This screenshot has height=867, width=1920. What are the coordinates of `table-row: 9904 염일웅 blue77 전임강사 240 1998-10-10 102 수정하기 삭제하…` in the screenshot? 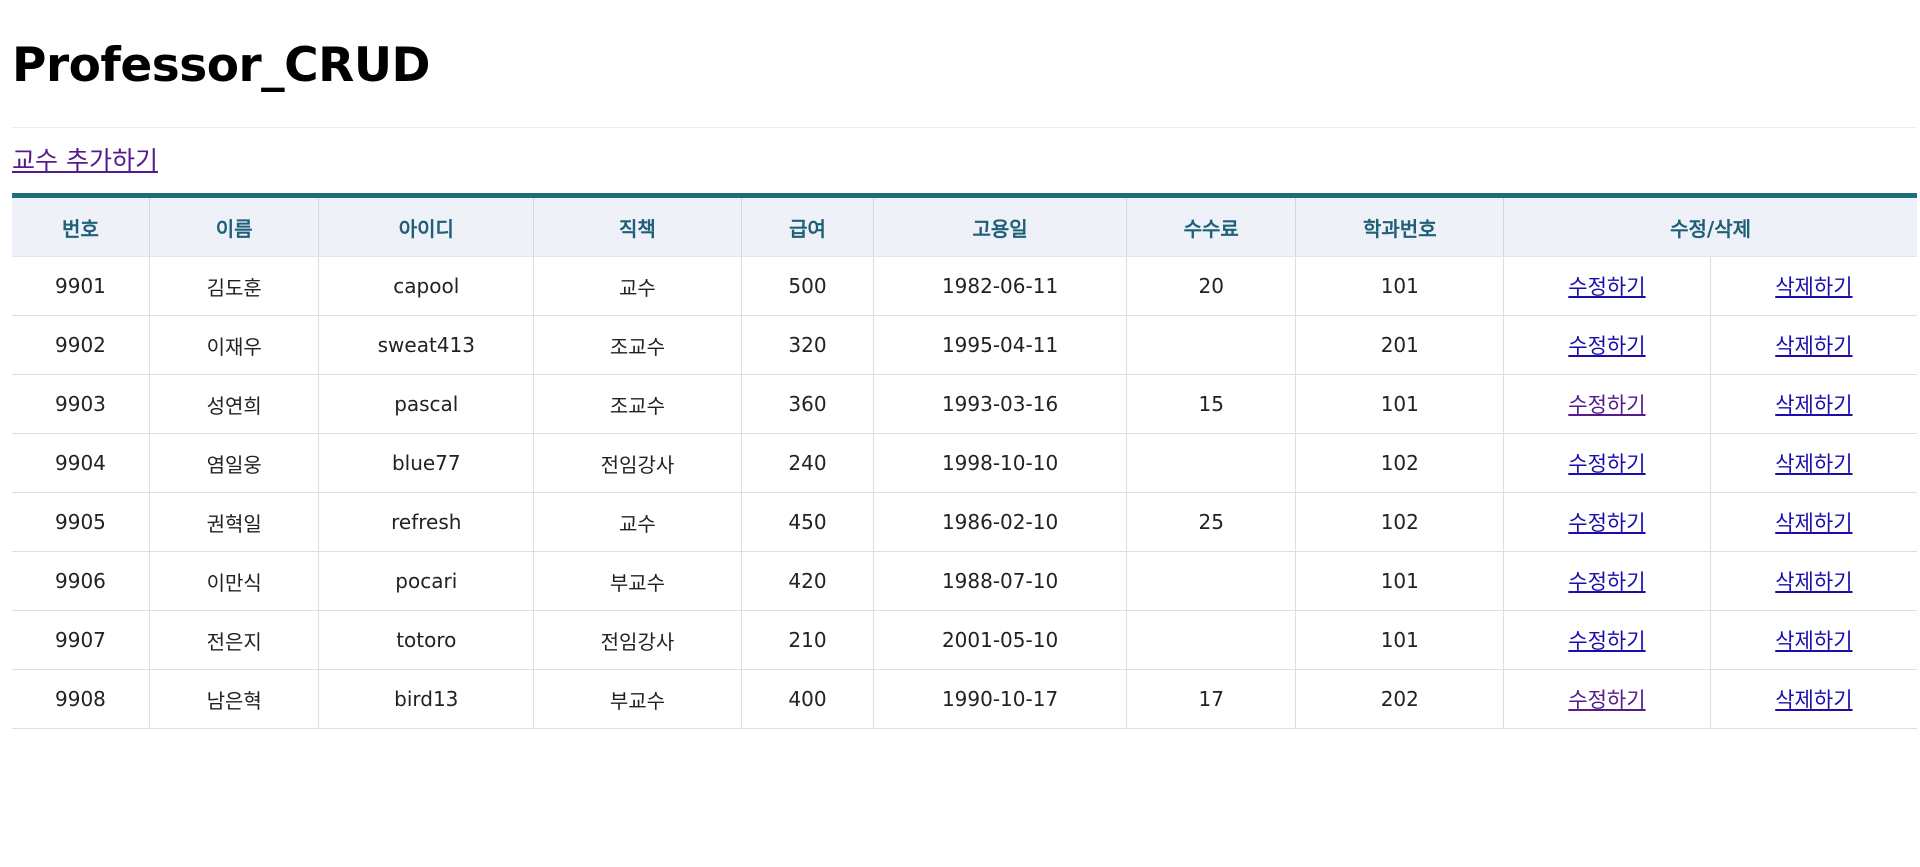 It's located at (964, 463).